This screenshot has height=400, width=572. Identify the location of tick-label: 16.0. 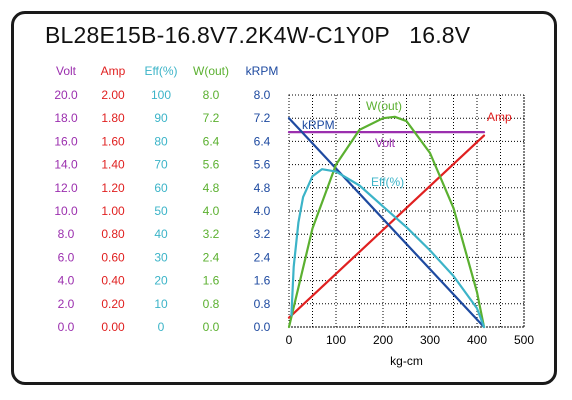
(66, 141).